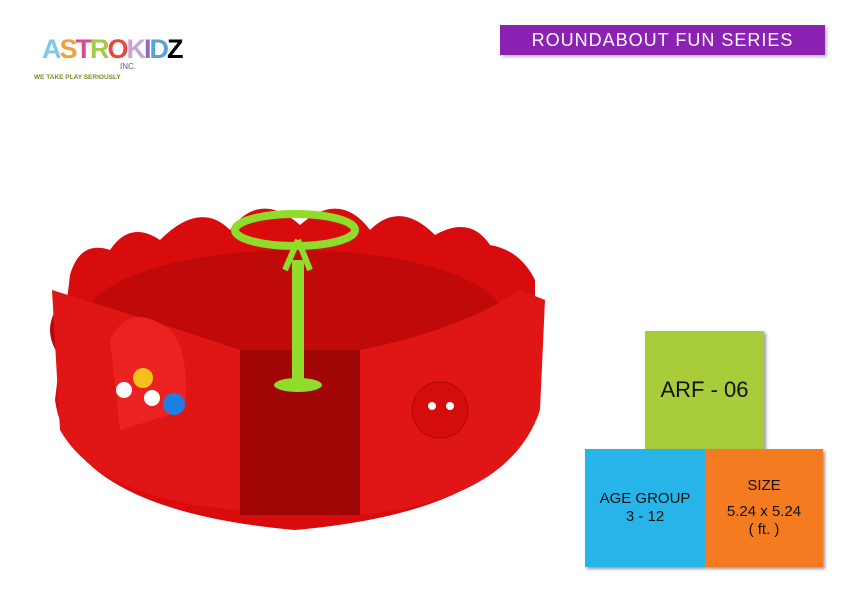 This screenshot has height=595, width=850. Describe the element at coordinates (764, 511) in the screenshot. I see `size-value: 5.24 x 5.24` at that location.